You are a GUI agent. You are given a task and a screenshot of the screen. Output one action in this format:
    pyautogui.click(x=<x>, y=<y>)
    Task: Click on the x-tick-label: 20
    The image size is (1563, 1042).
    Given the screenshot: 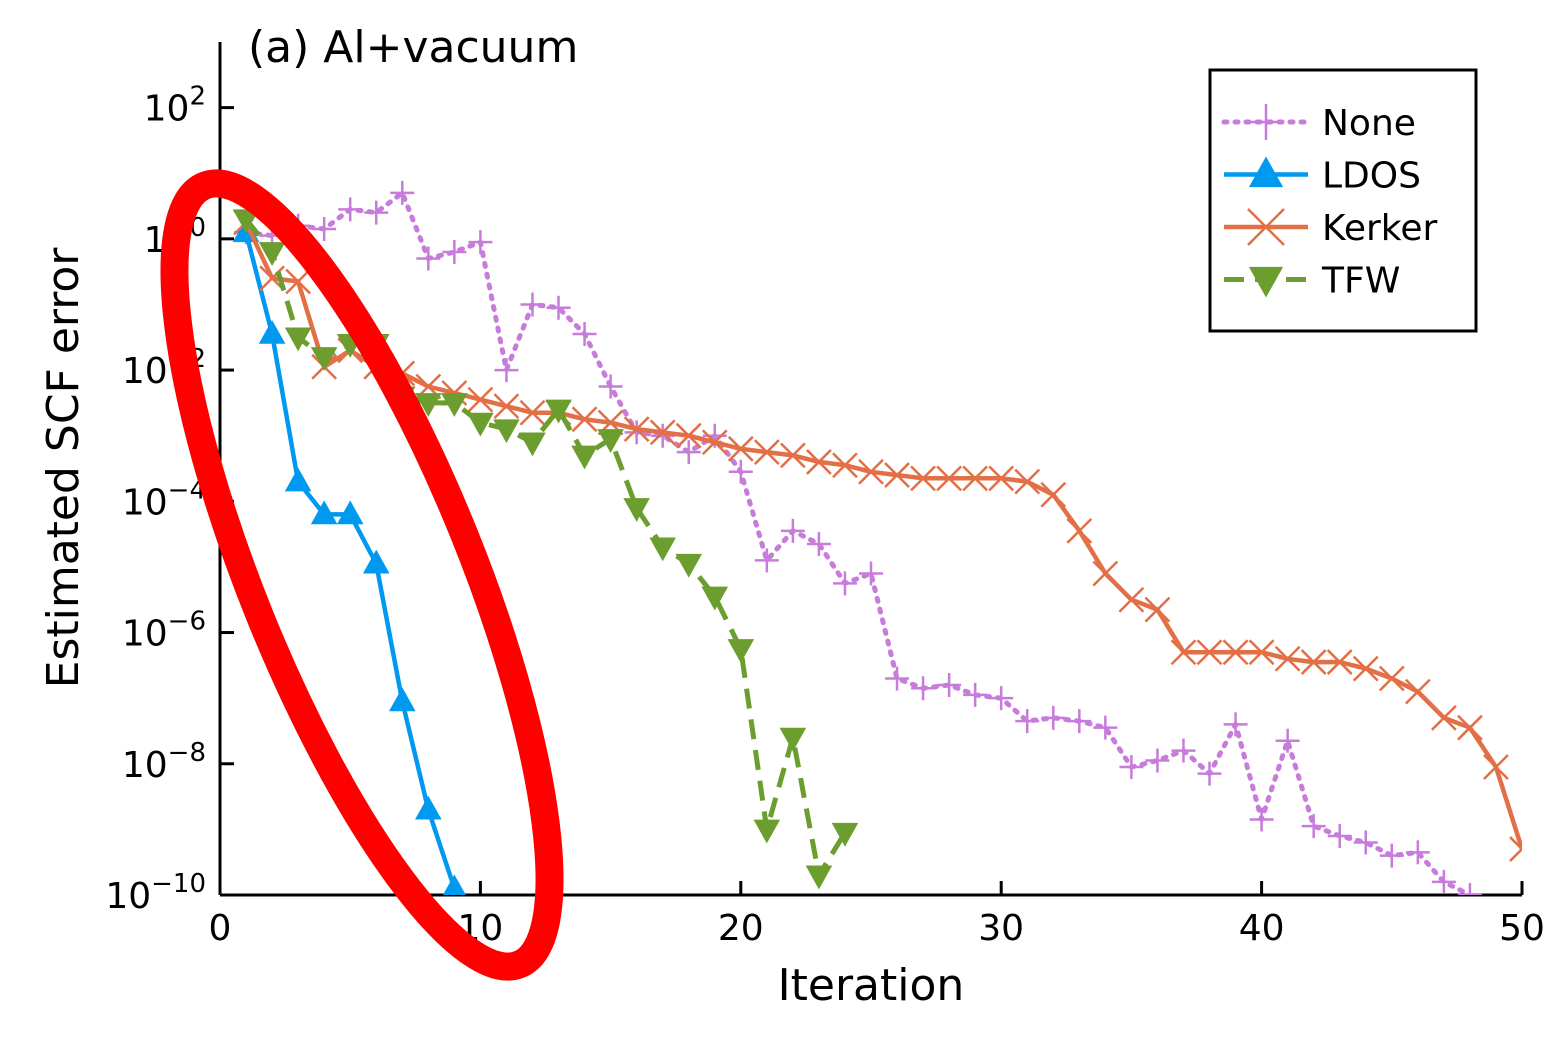 What is the action you would take?
    pyautogui.click(x=741, y=928)
    